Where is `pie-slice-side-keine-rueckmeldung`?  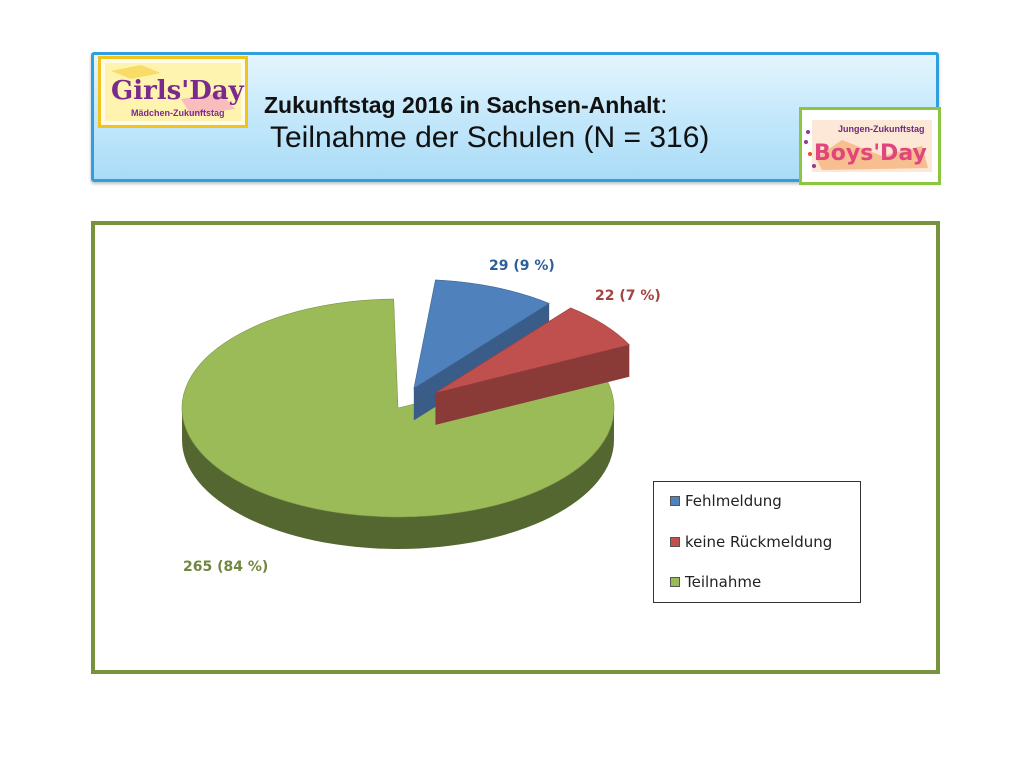
pie-slice-side-keine-rueckmeldung is located at coordinates (532, 384).